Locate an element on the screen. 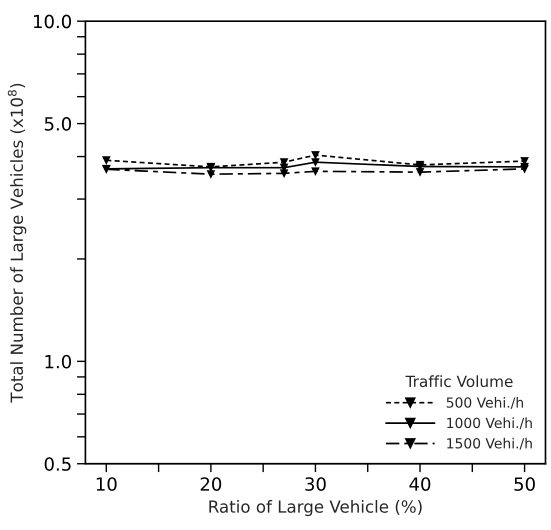 The image size is (551, 530). legend-label: 1000 Vehi./h is located at coordinates (489, 423).